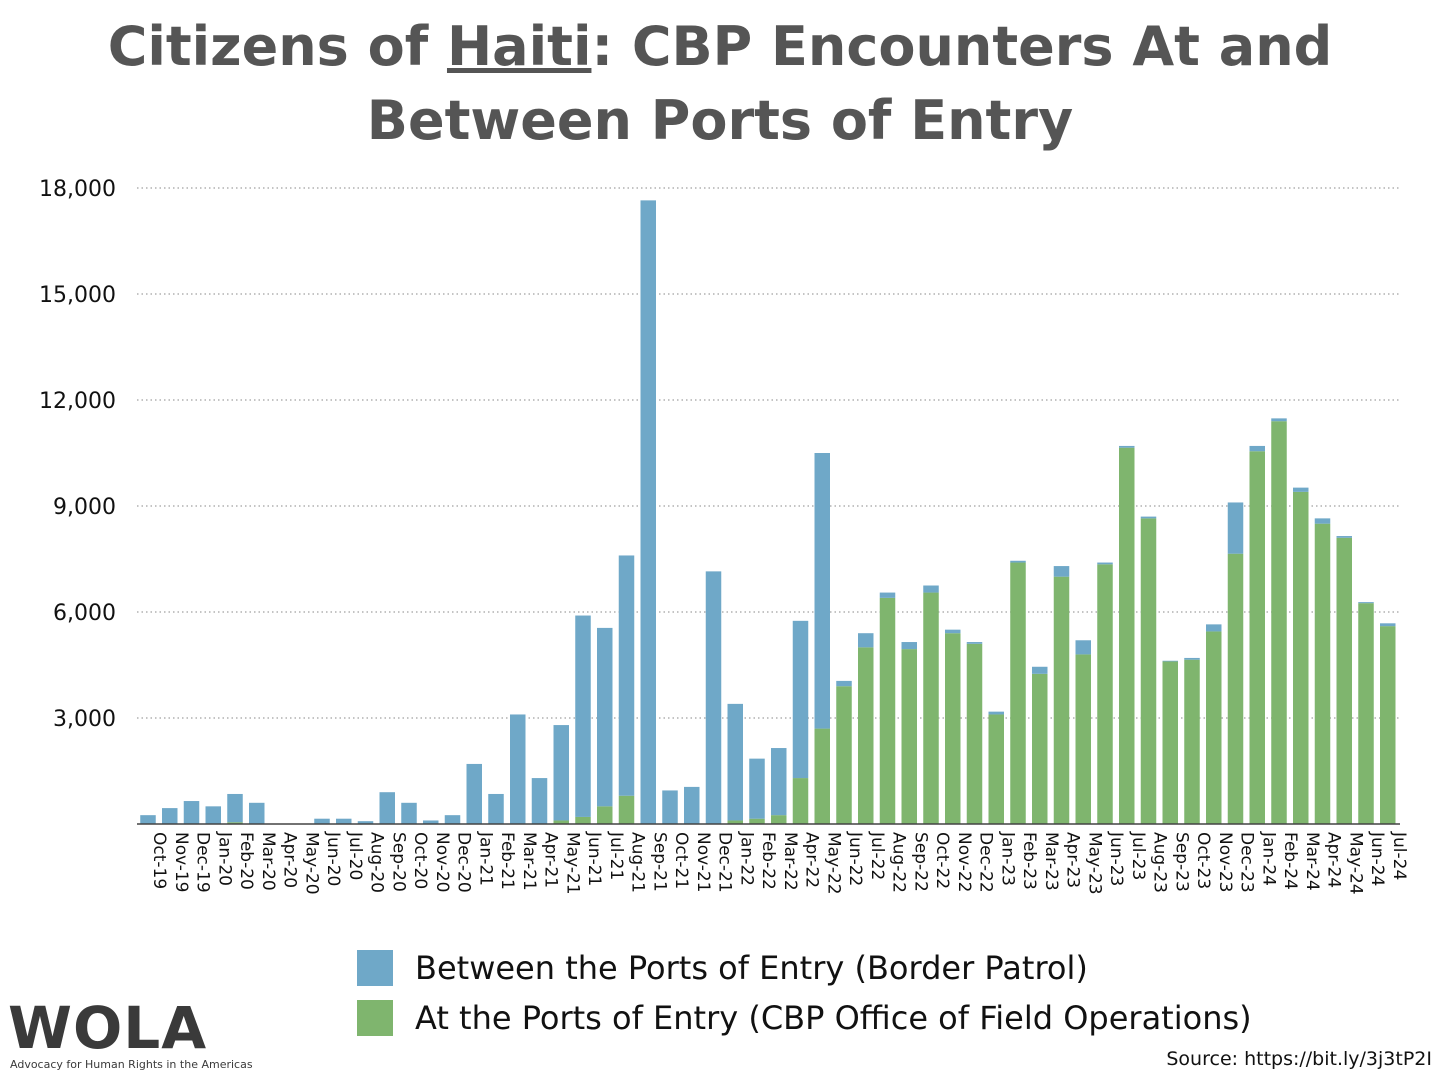 The width and height of the screenshot is (1440, 1080). What do you see at coordinates (594, 858) in the screenshot?
I see `x-tick-label: Jun-21` at bounding box center [594, 858].